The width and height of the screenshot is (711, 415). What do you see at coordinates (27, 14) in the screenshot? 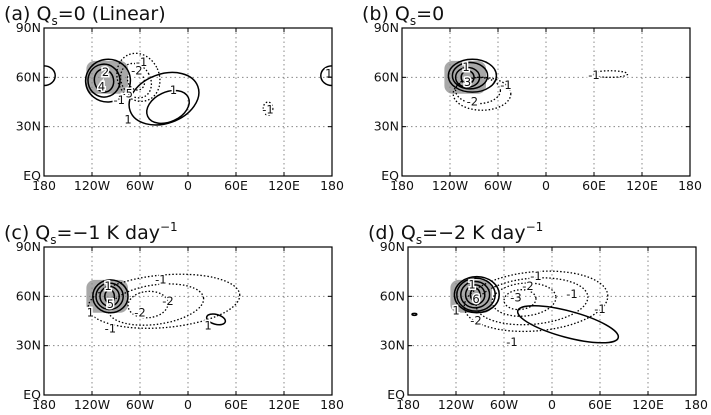
I see `title-label: (a) Q` at bounding box center [27, 14].